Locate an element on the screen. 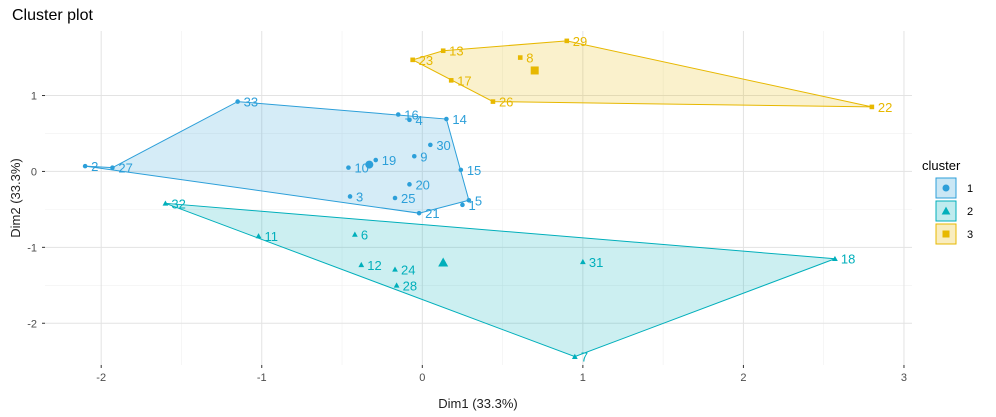 The width and height of the screenshot is (996, 417). point-label-23: 23 is located at coordinates (426, 60).